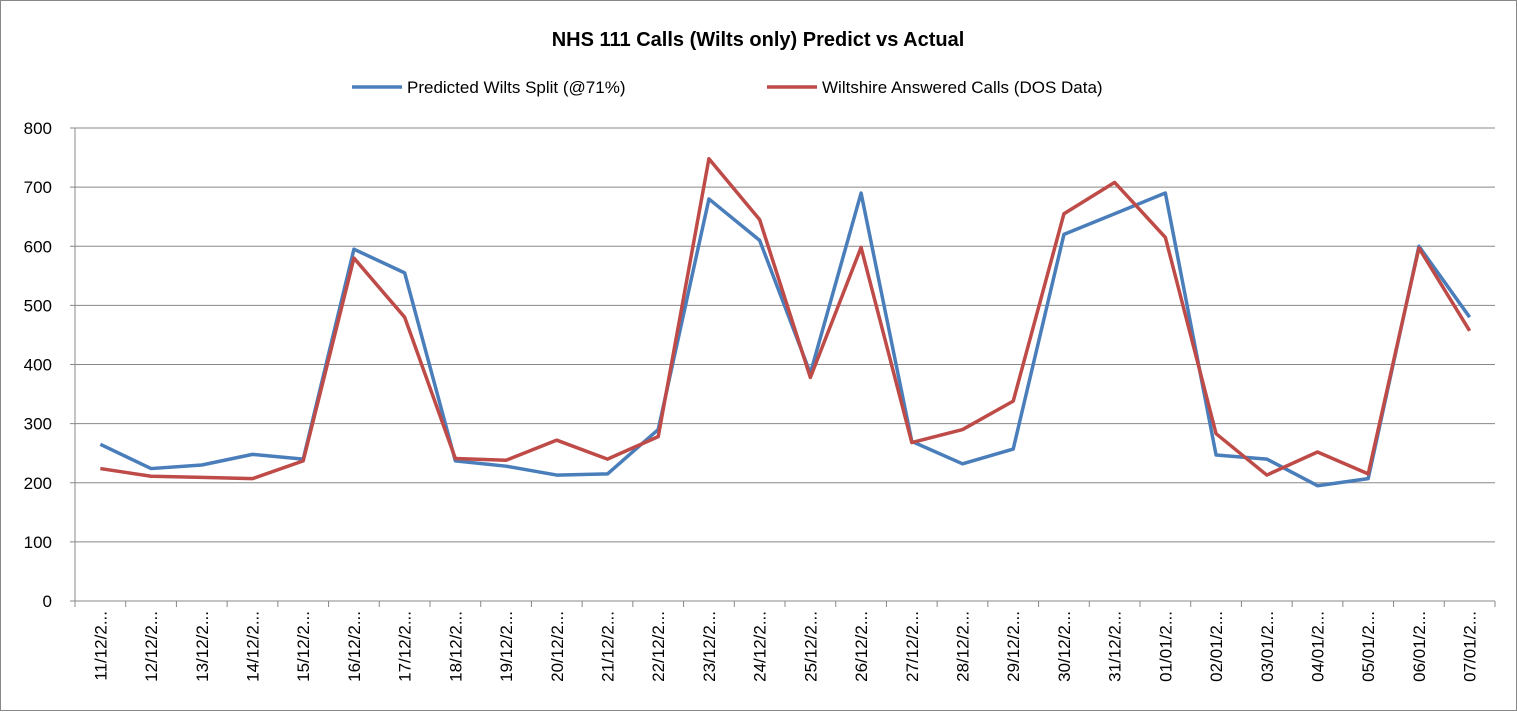 The image size is (1517, 716). I want to click on y-tick-label: 300, so click(38, 424).